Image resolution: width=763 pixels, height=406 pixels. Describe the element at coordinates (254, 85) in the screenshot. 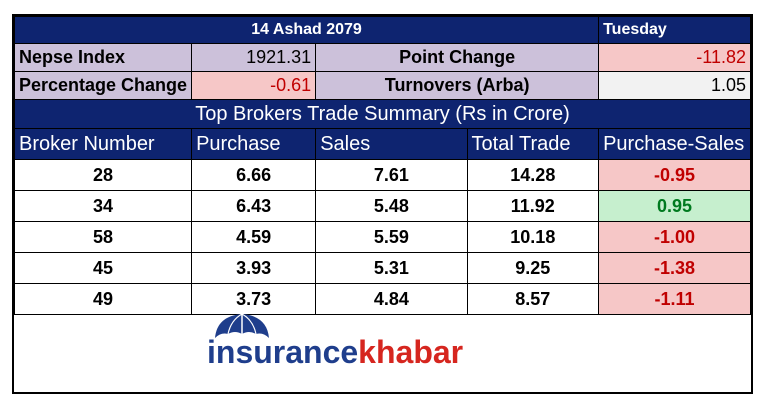

I see `percentage-change-value: -0.61` at that location.